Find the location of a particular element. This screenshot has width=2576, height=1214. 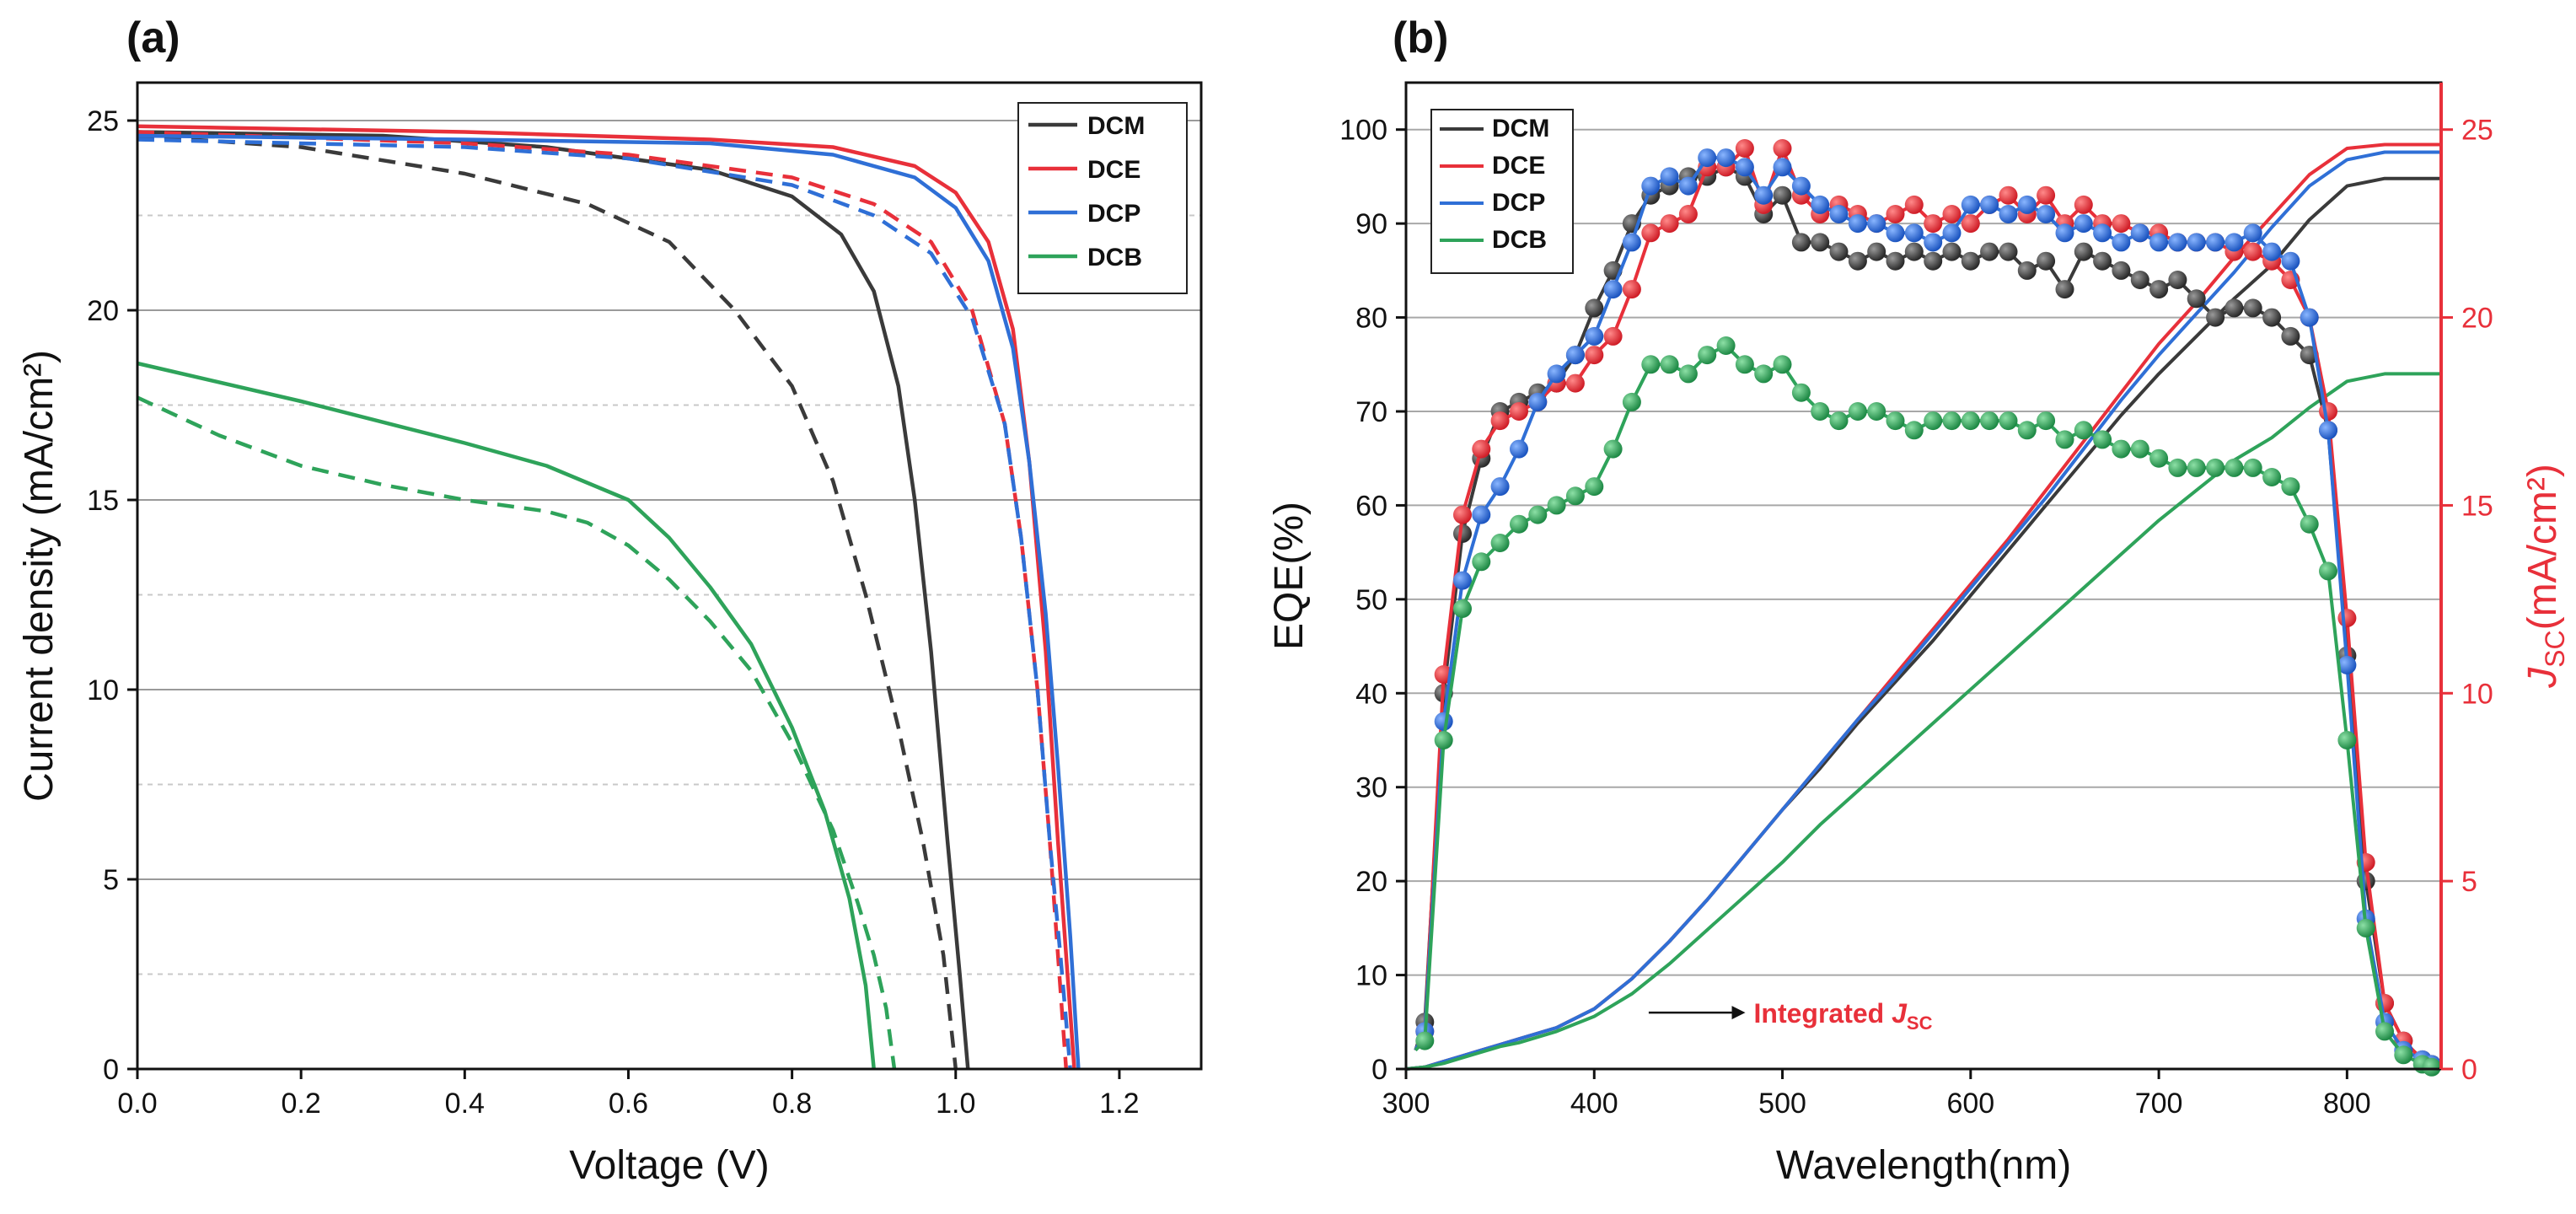

x-tick-label: 500 is located at coordinates (1782, 1104).